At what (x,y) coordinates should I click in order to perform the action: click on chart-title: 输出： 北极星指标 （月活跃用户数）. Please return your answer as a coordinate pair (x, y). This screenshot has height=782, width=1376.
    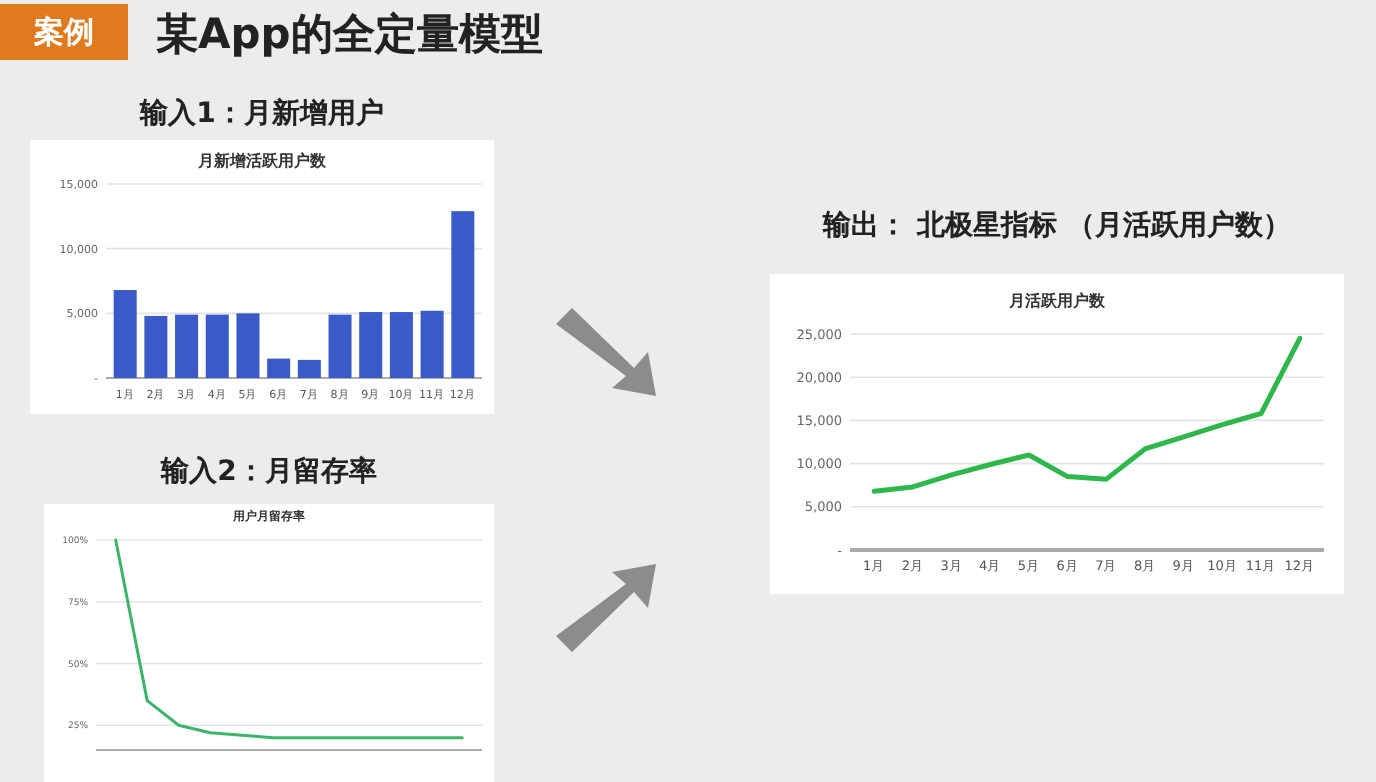
    Looking at the image, I should click on (1056, 225).